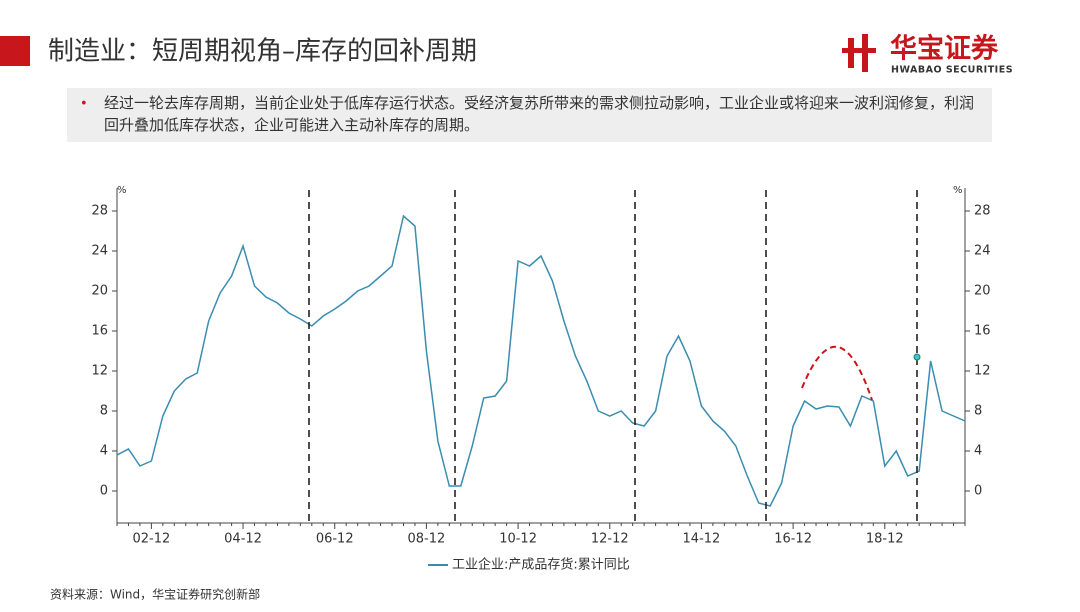 The image size is (1080, 612). Describe the element at coordinates (427, 539) in the screenshot. I see `x-tick-label: 08-12` at that location.